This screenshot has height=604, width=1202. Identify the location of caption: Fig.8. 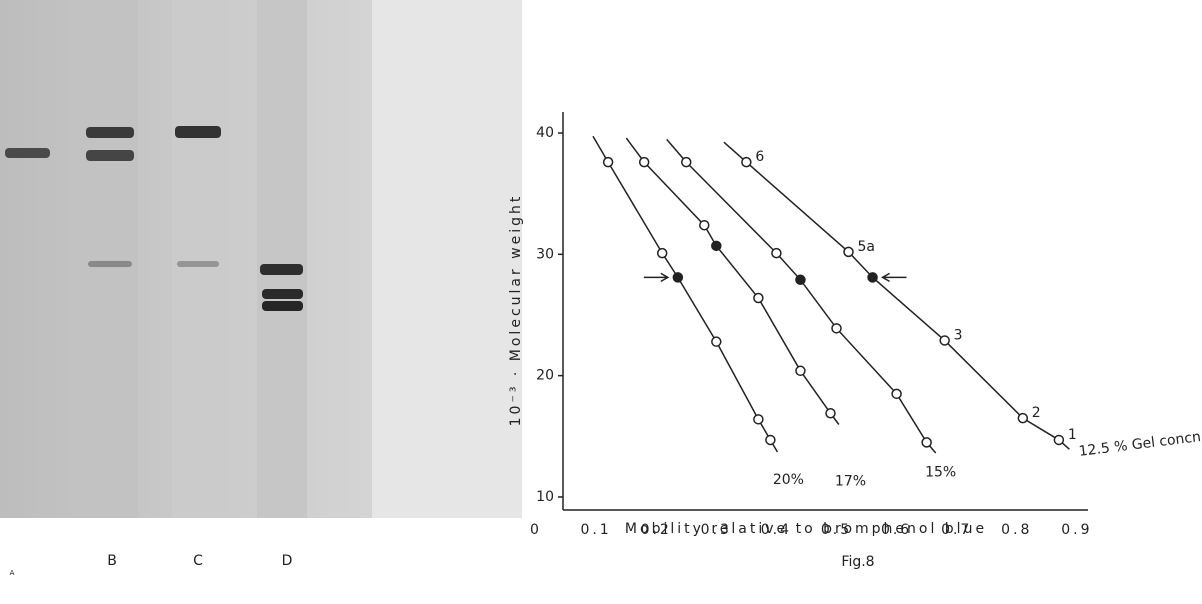
(857, 562).